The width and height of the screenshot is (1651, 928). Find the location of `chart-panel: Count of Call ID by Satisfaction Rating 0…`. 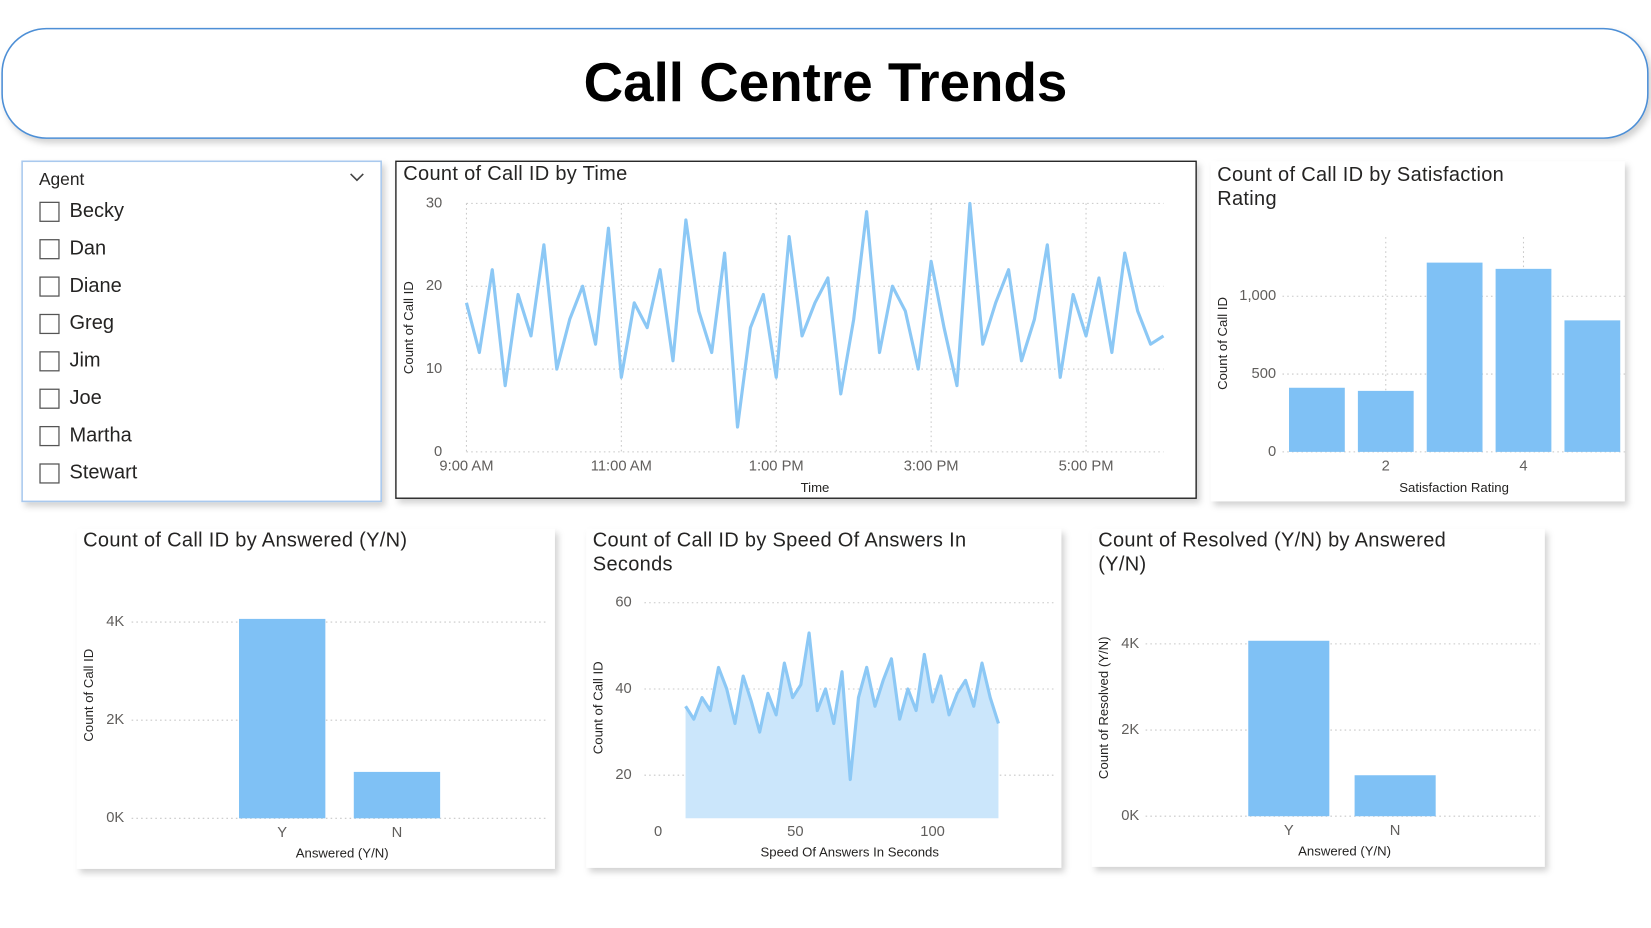

chart-panel: Count of Call ID by Satisfaction Rating 0… is located at coordinates (1418, 331).